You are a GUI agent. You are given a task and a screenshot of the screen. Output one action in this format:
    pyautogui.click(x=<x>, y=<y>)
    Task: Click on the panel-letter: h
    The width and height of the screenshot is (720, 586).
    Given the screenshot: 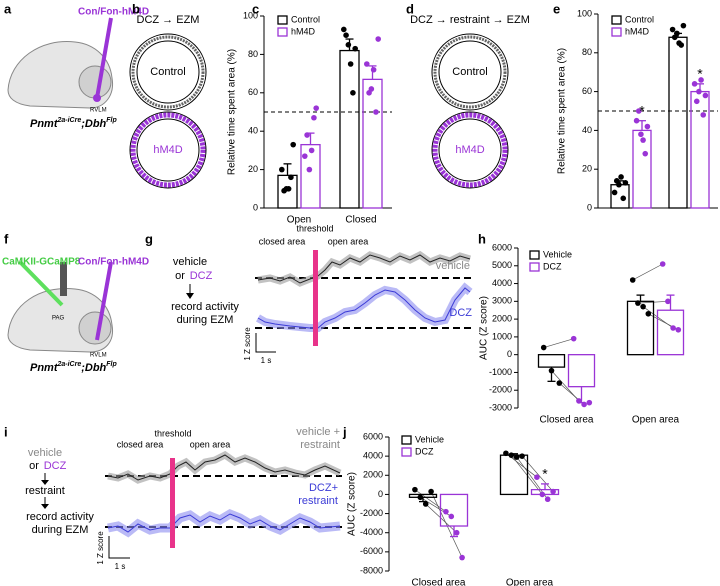 What is the action you would take?
    pyautogui.click(x=482, y=238)
    